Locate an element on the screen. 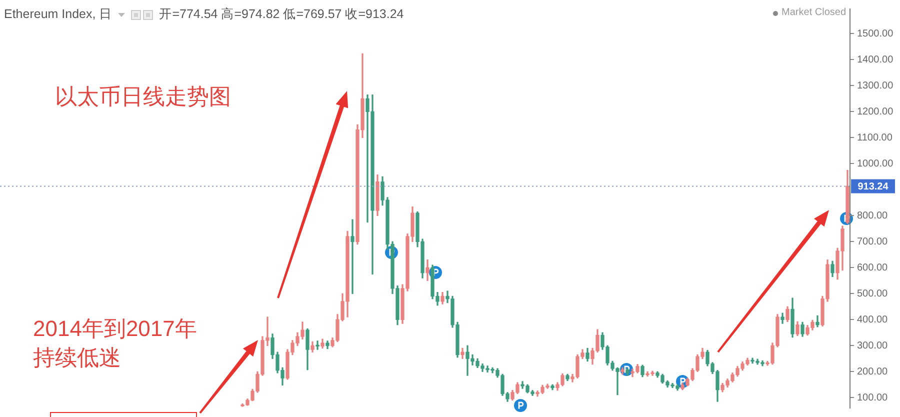  y-tick-label: 300.00 is located at coordinates (872, 346).